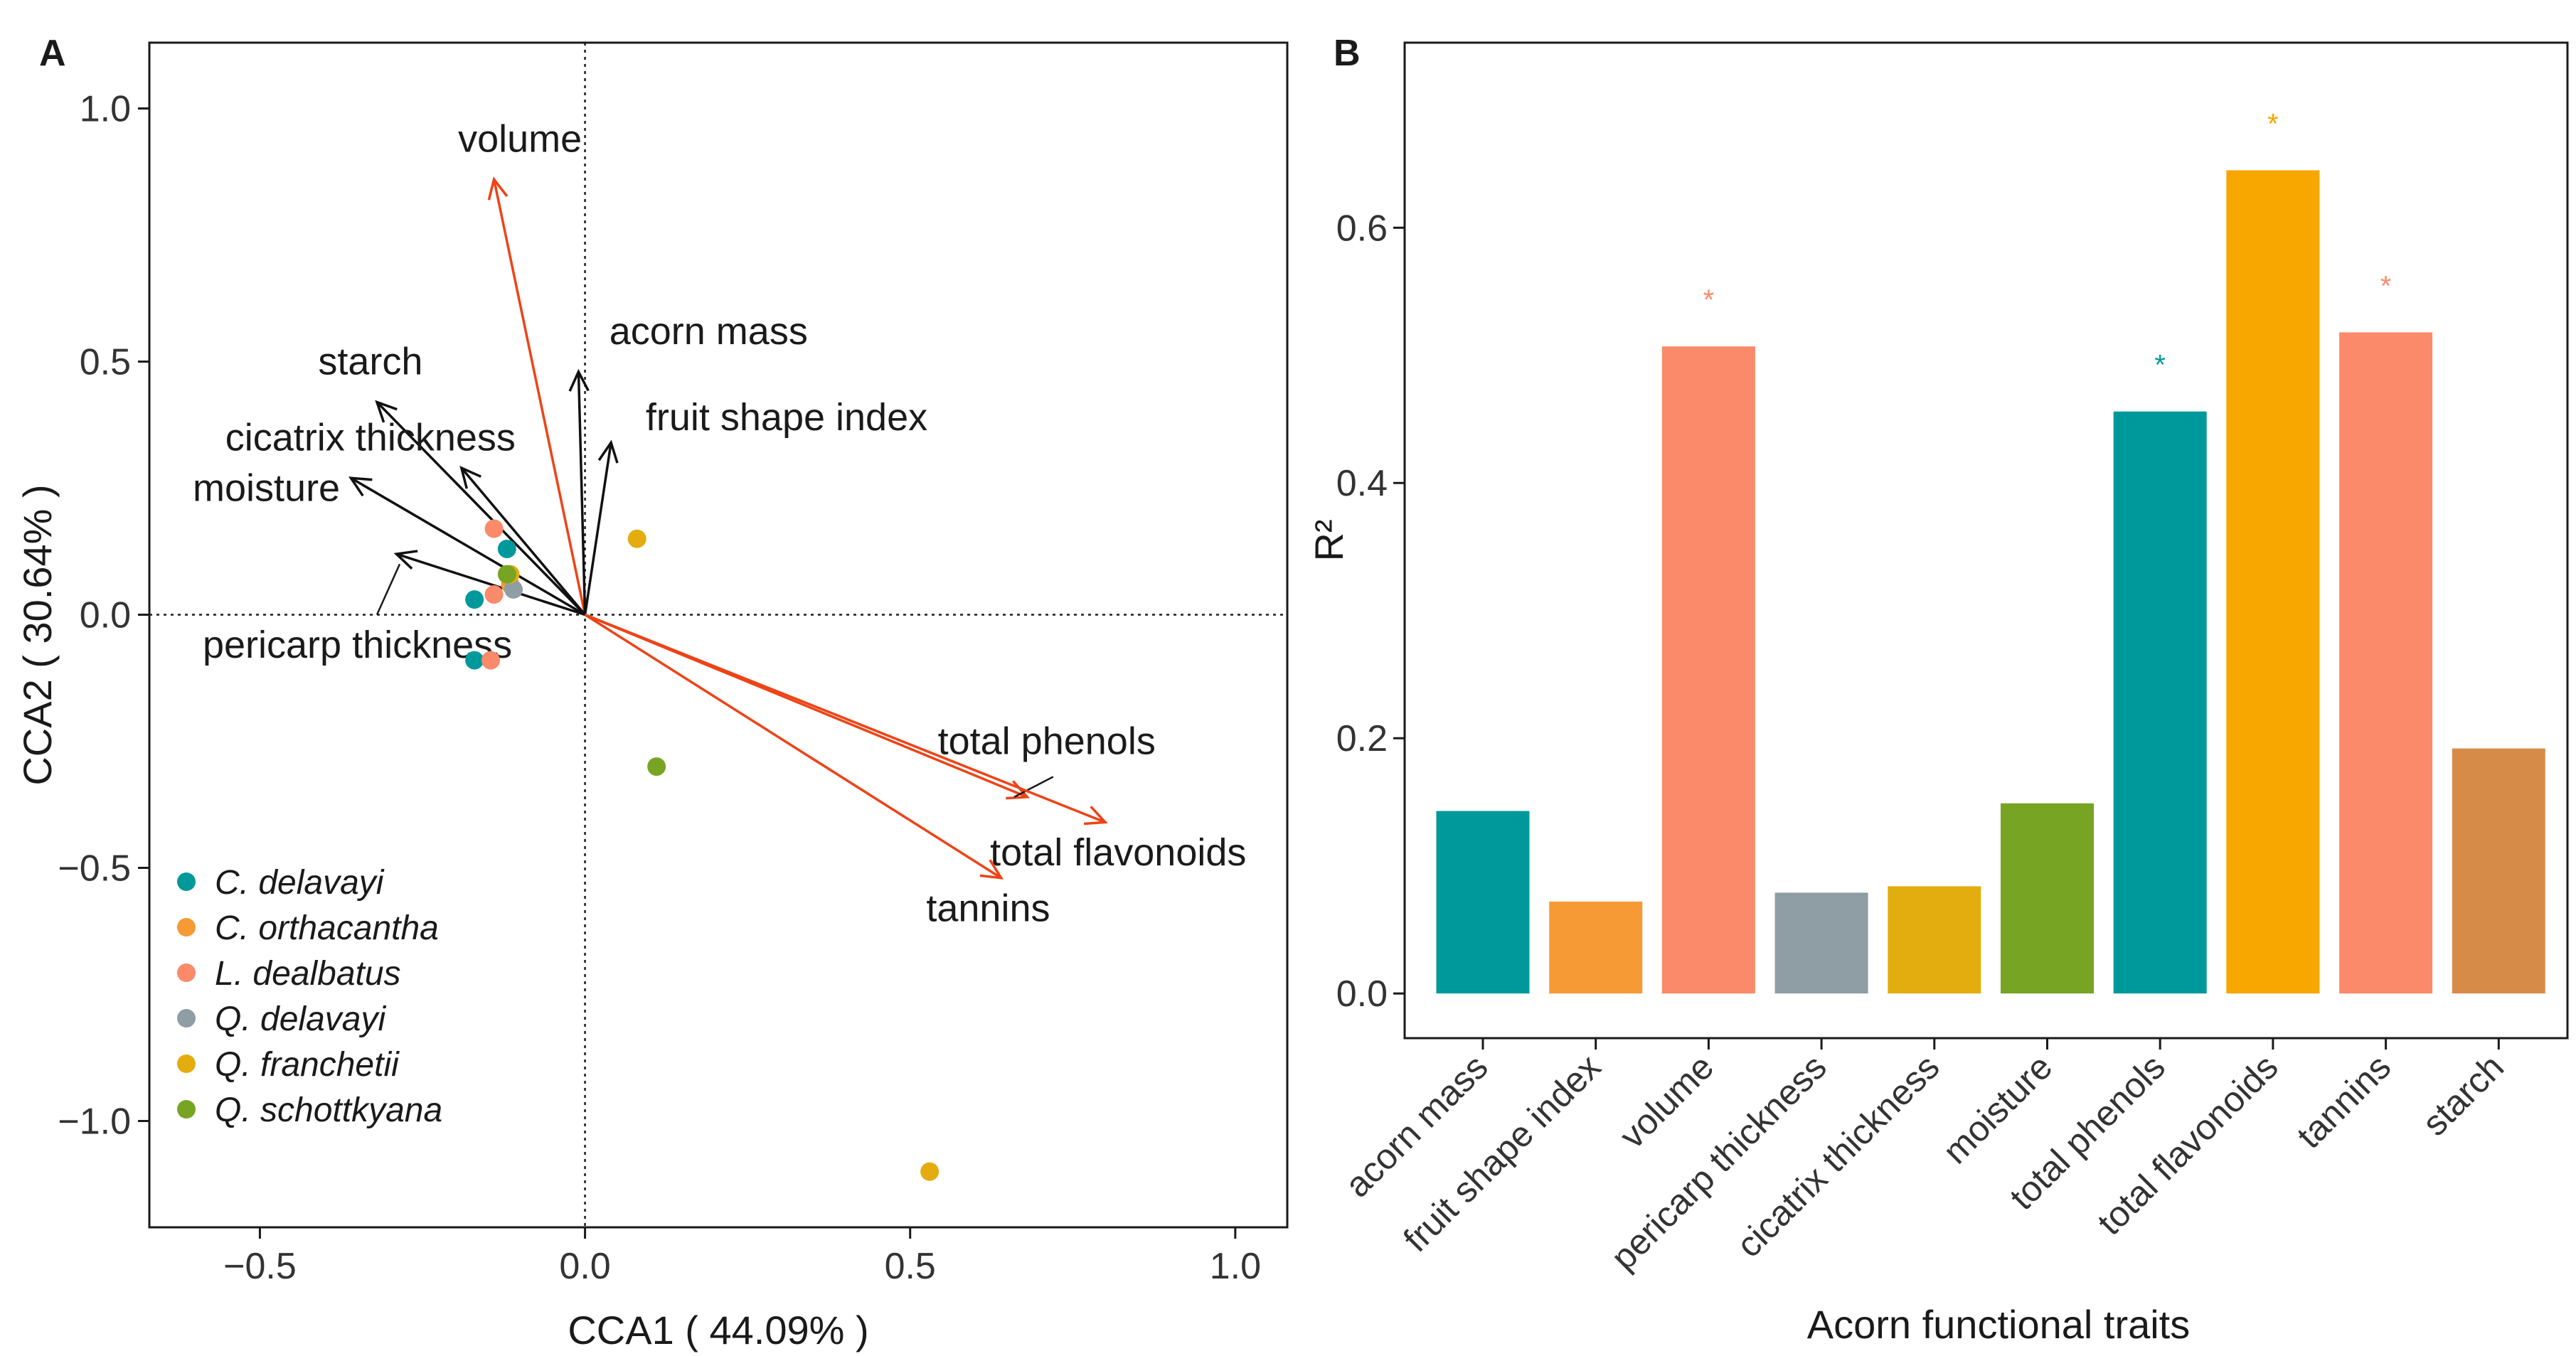  Describe the element at coordinates (2160, 365) in the screenshot. I see `significance-marker-total-phenols: *` at that location.